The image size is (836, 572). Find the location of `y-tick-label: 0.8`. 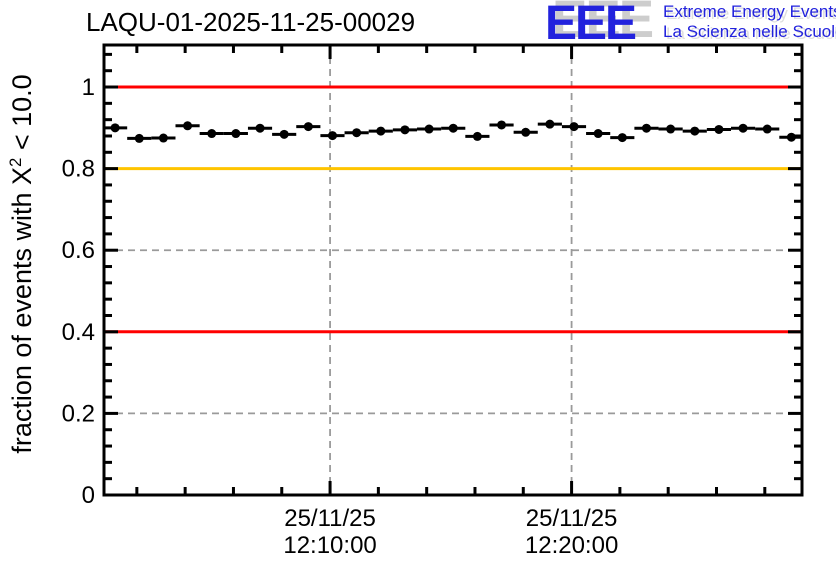

y-tick-label: 0.8 is located at coordinates (78, 169).